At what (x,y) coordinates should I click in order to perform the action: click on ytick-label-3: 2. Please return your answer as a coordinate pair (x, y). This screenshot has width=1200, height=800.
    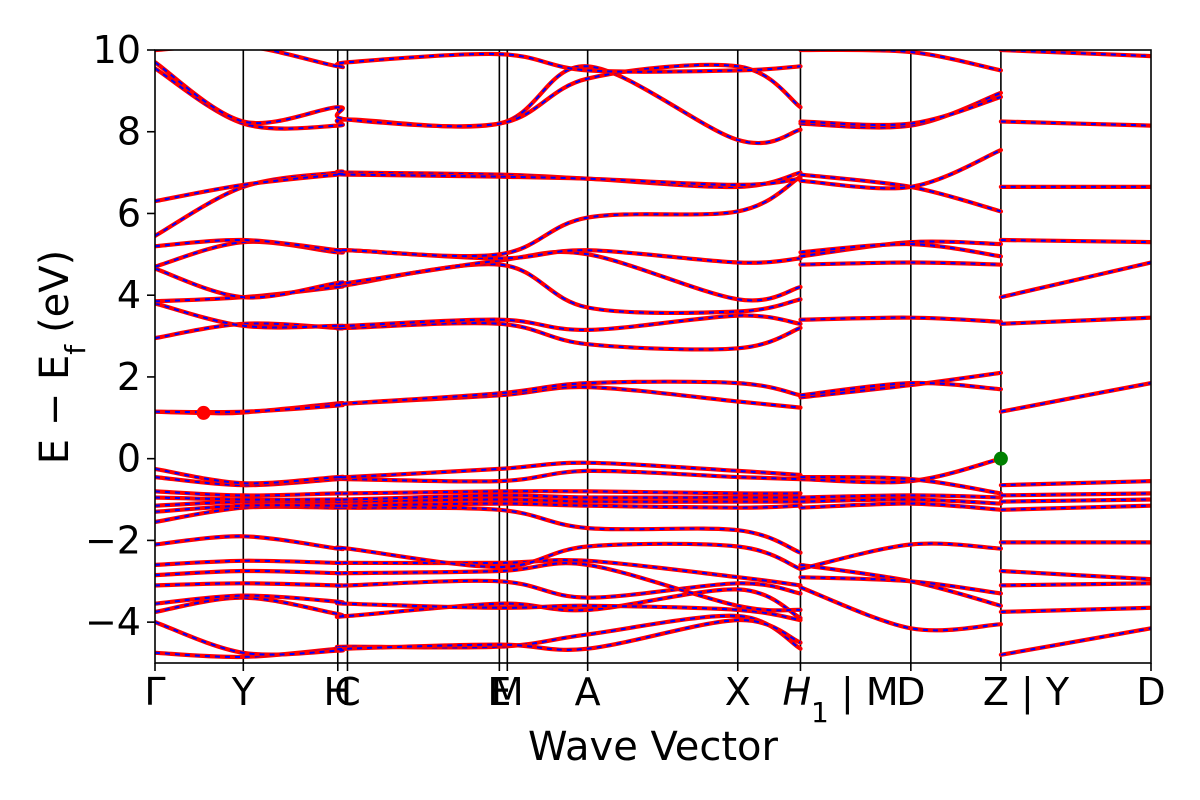
    Looking at the image, I should click on (129, 377).